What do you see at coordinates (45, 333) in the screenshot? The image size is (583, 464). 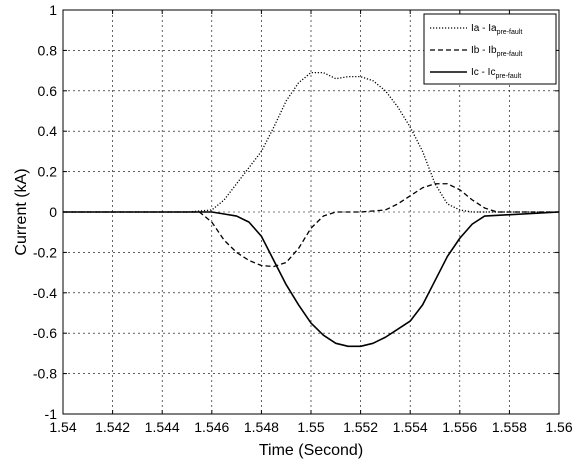 I see `y-tick-label: -0.6` at bounding box center [45, 333].